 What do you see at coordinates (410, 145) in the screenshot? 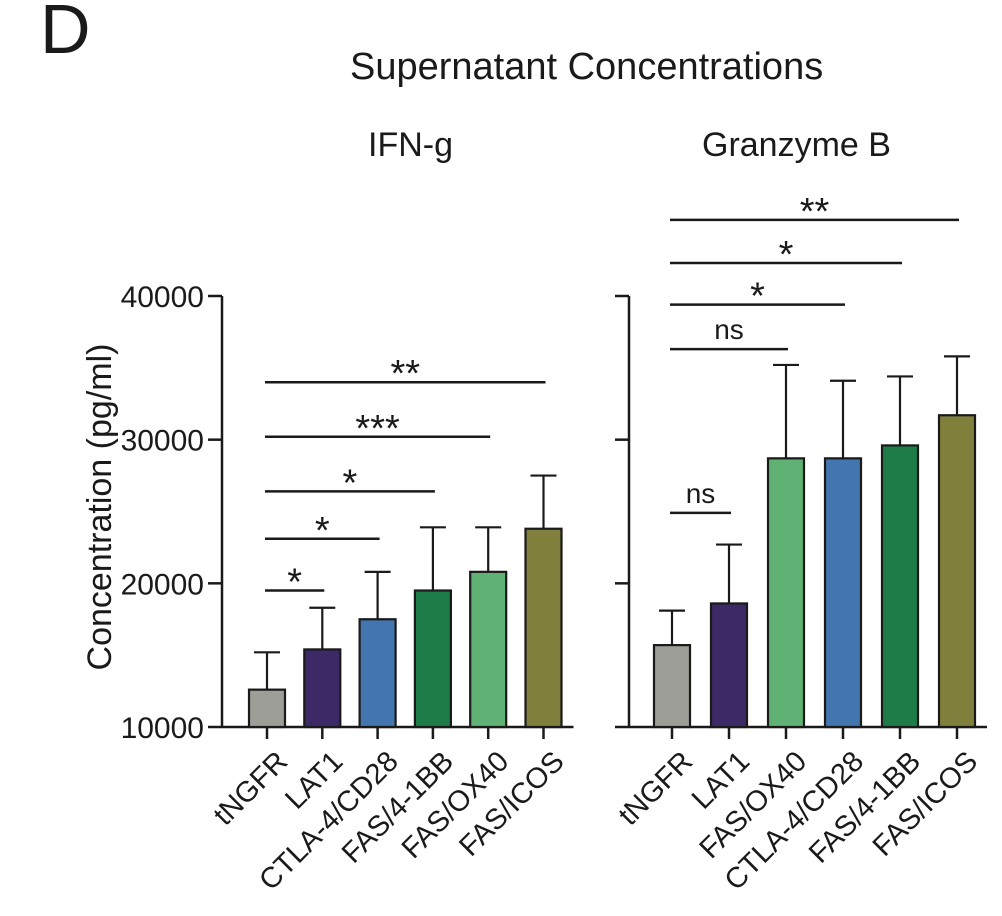
I see `subtitle-ifn-g: IFN-g` at bounding box center [410, 145].